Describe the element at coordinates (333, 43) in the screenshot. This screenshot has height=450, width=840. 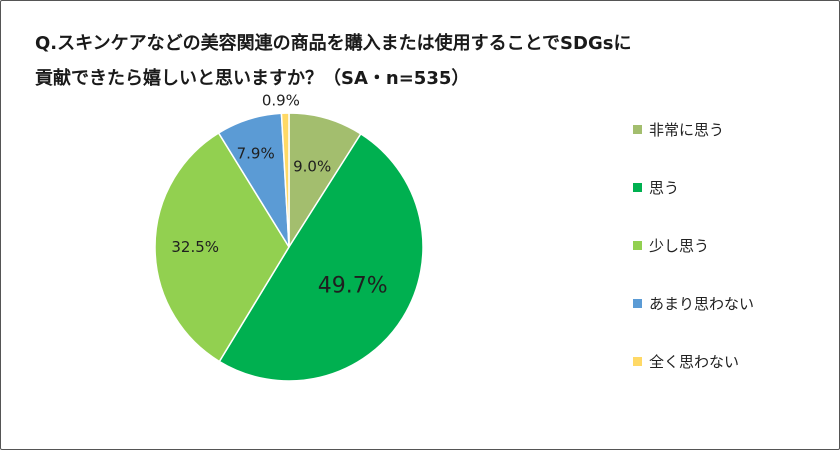
I see `chart-title-line-1: Q.スキンケアなどの美容関連の商品を購入または使用することでSDGsに` at that location.